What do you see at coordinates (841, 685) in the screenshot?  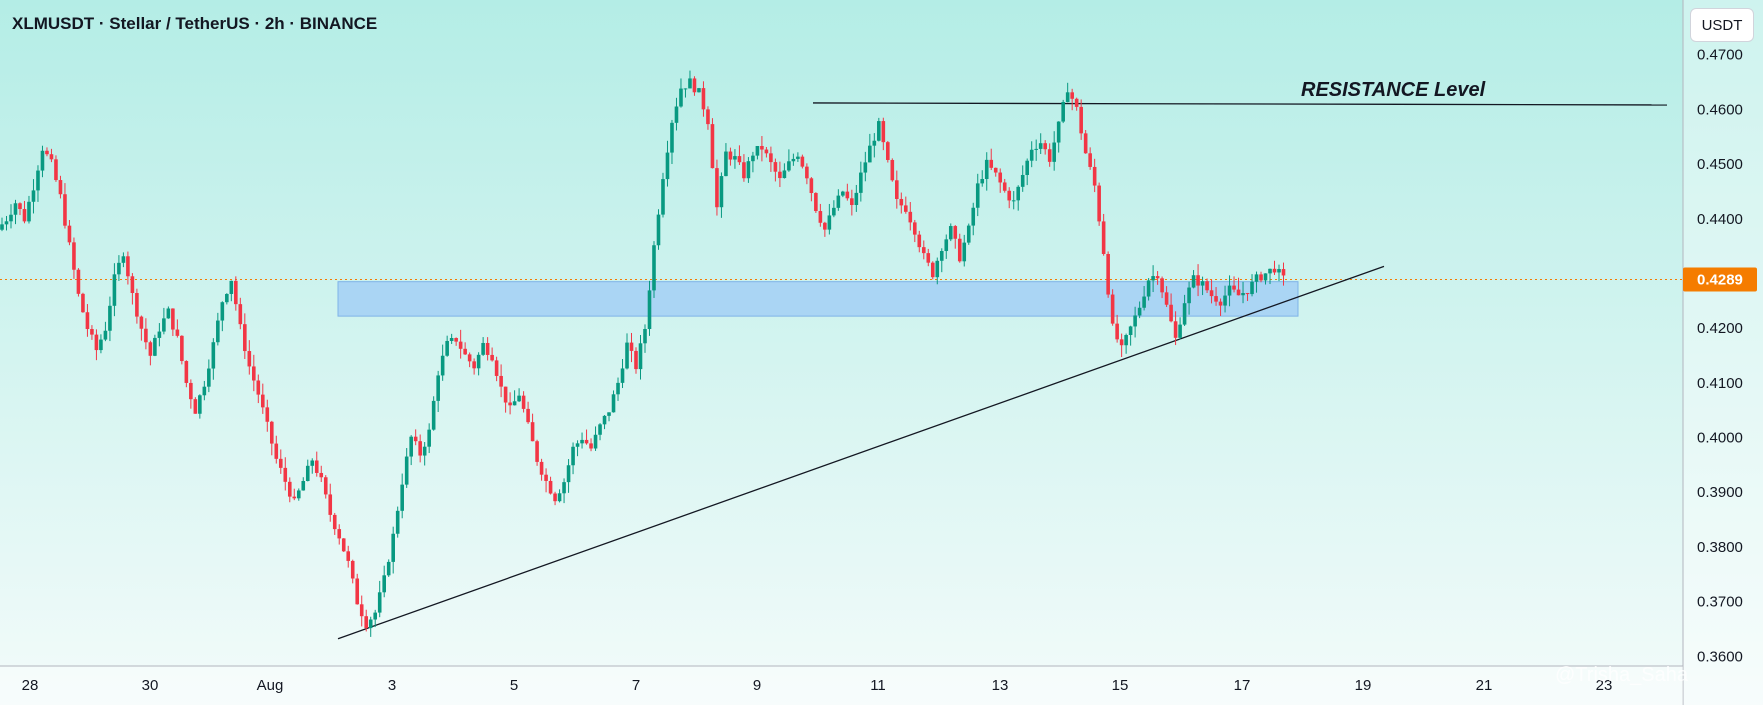 I see `time-axis-panel` at bounding box center [841, 685].